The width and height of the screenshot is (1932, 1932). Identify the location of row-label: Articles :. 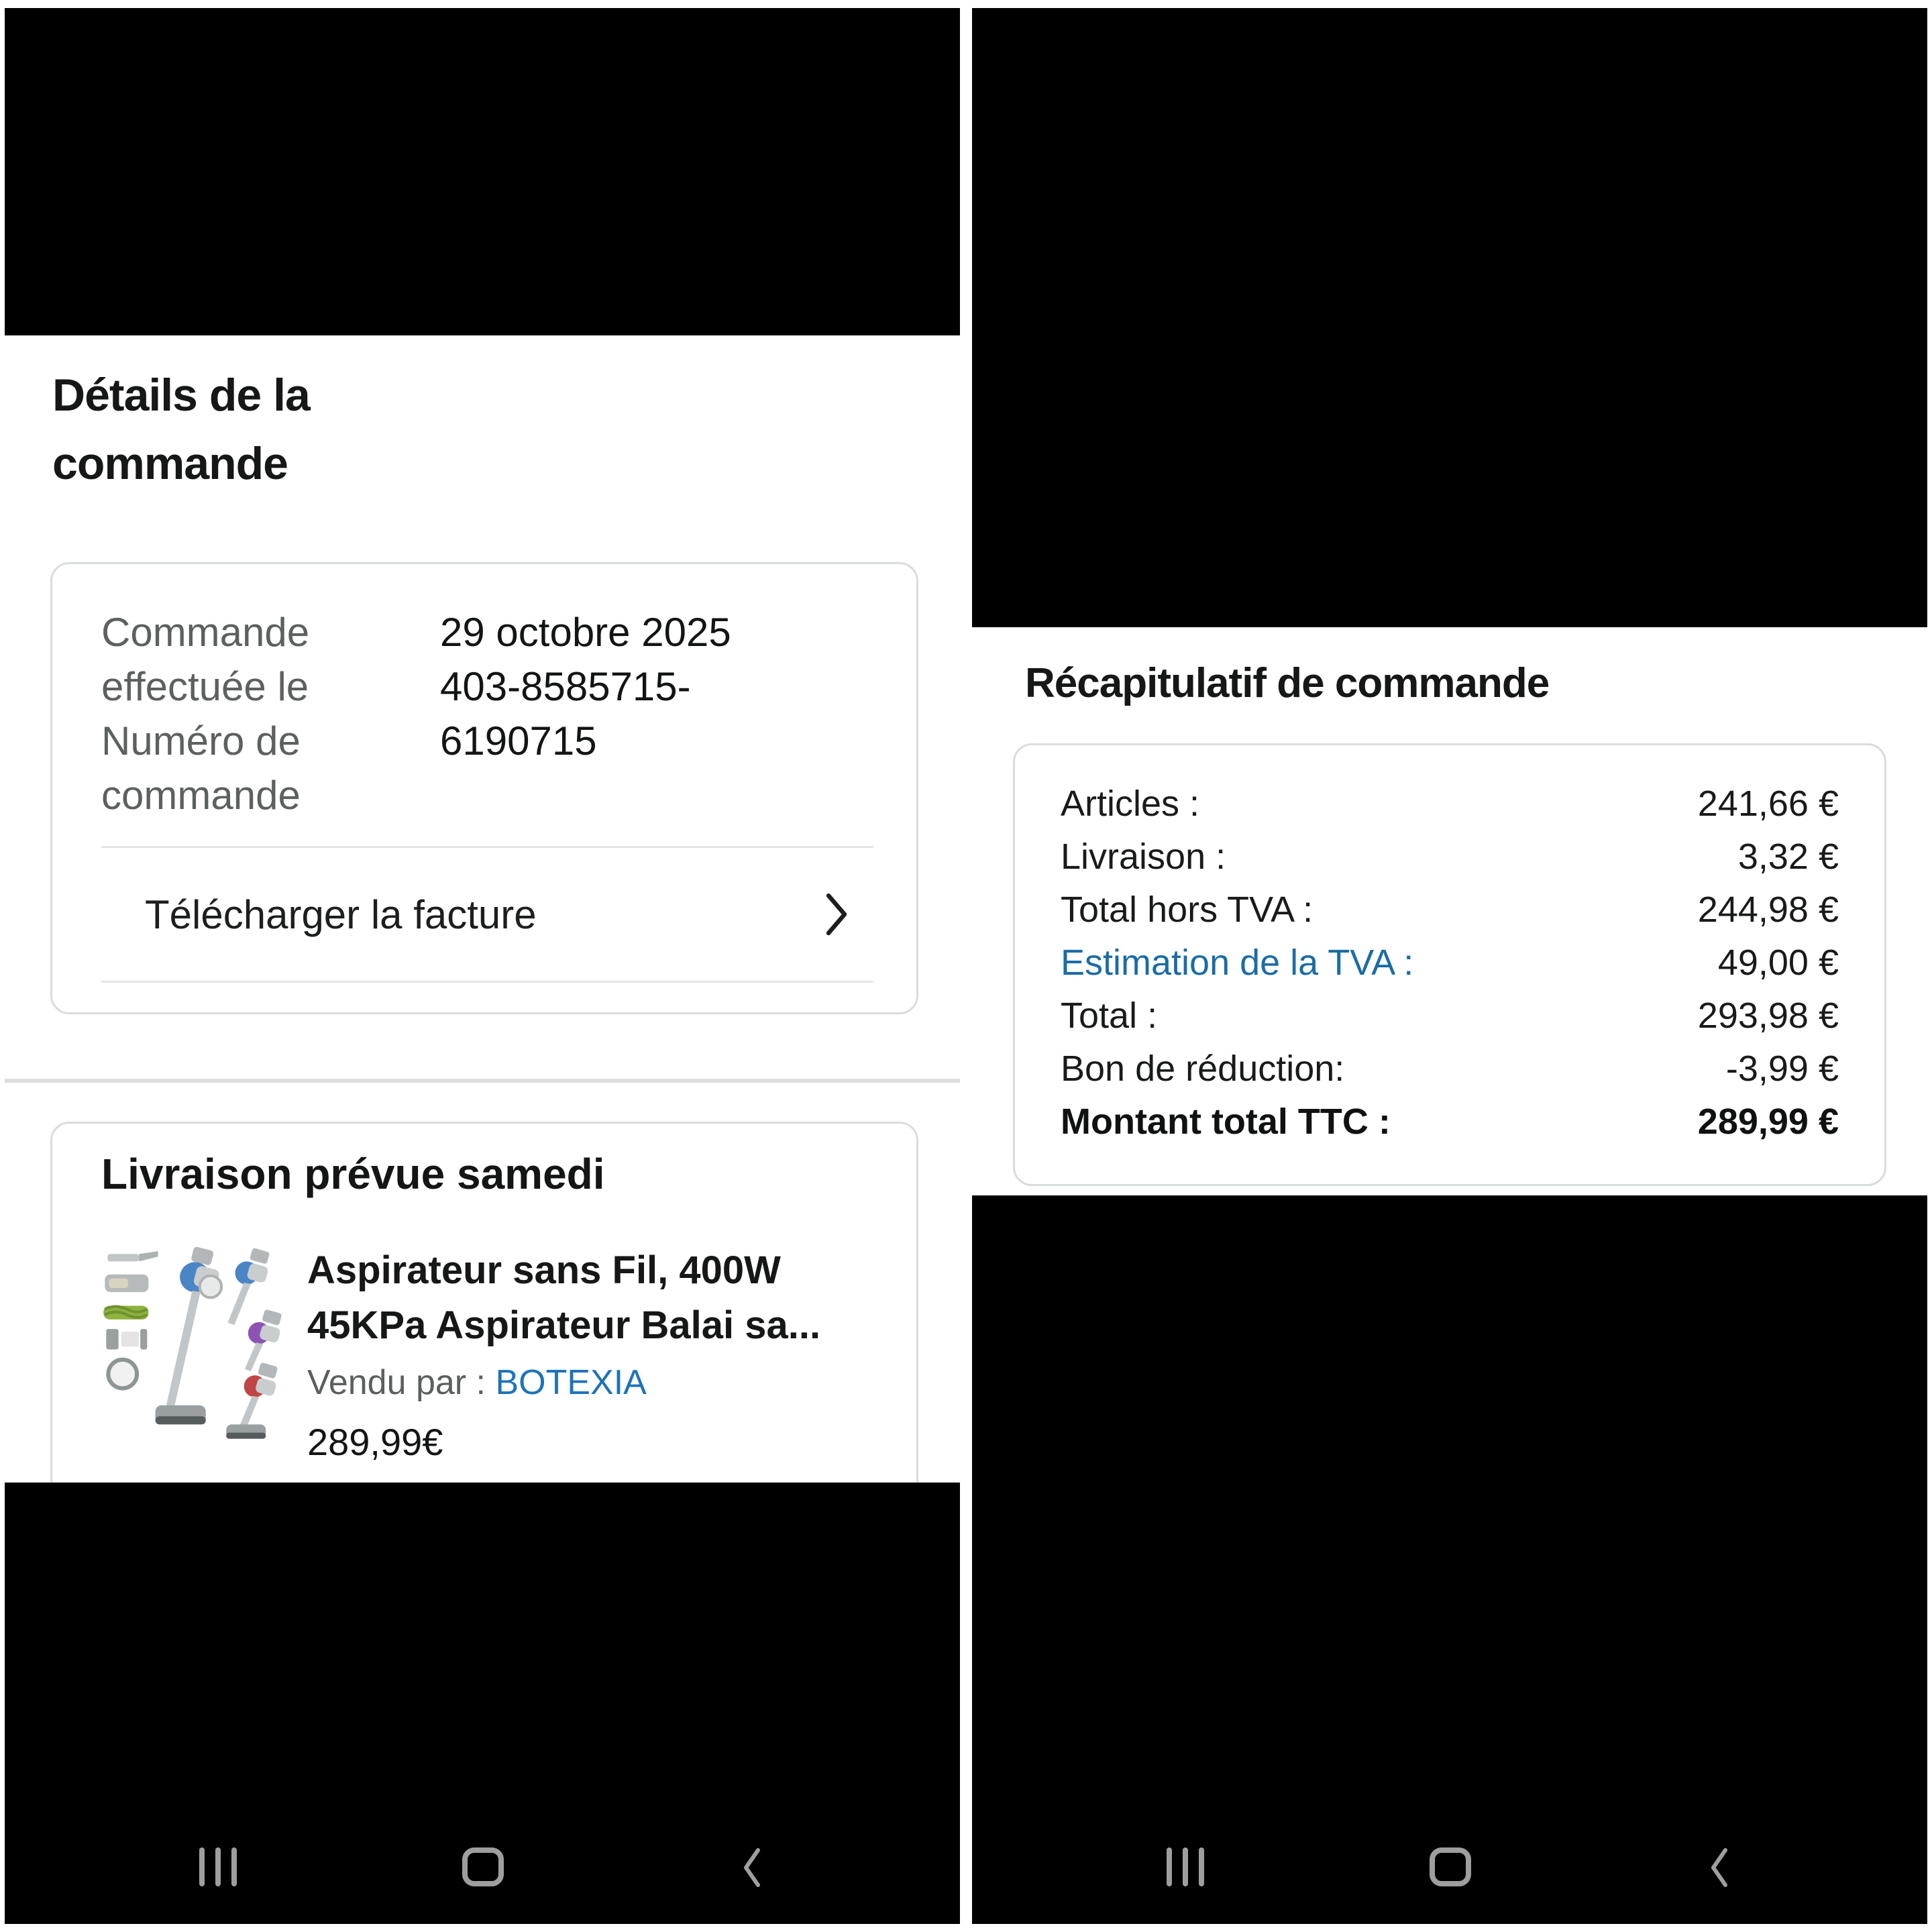
(1130, 804).